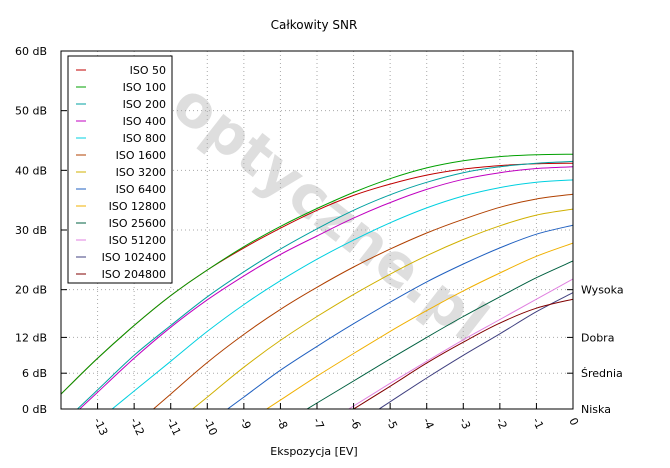  What do you see at coordinates (282, 423) in the screenshot?
I see `x-tick-label: -8` at bounding box center [282, 423].